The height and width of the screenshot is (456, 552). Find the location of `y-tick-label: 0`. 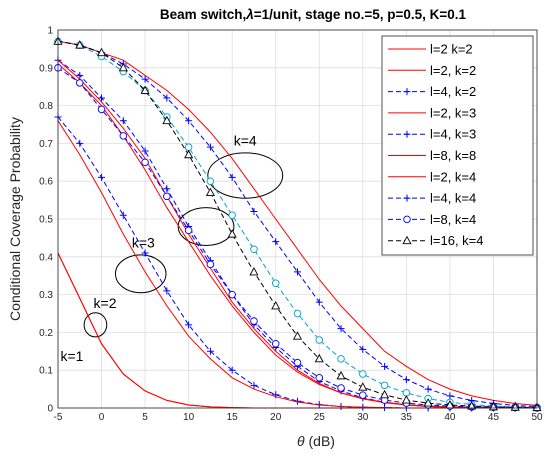

y-tick-label: 0 is located at coordinates (50, 409).